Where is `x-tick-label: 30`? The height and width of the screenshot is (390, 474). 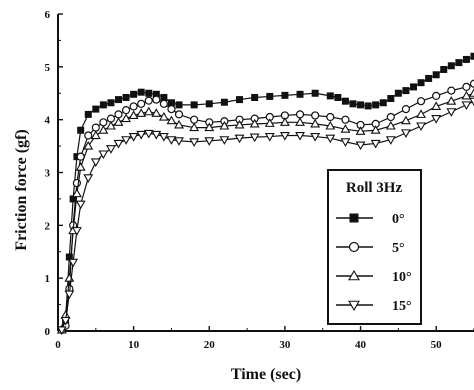
x-tick-label: 30 is located at coordinates (285, 345).